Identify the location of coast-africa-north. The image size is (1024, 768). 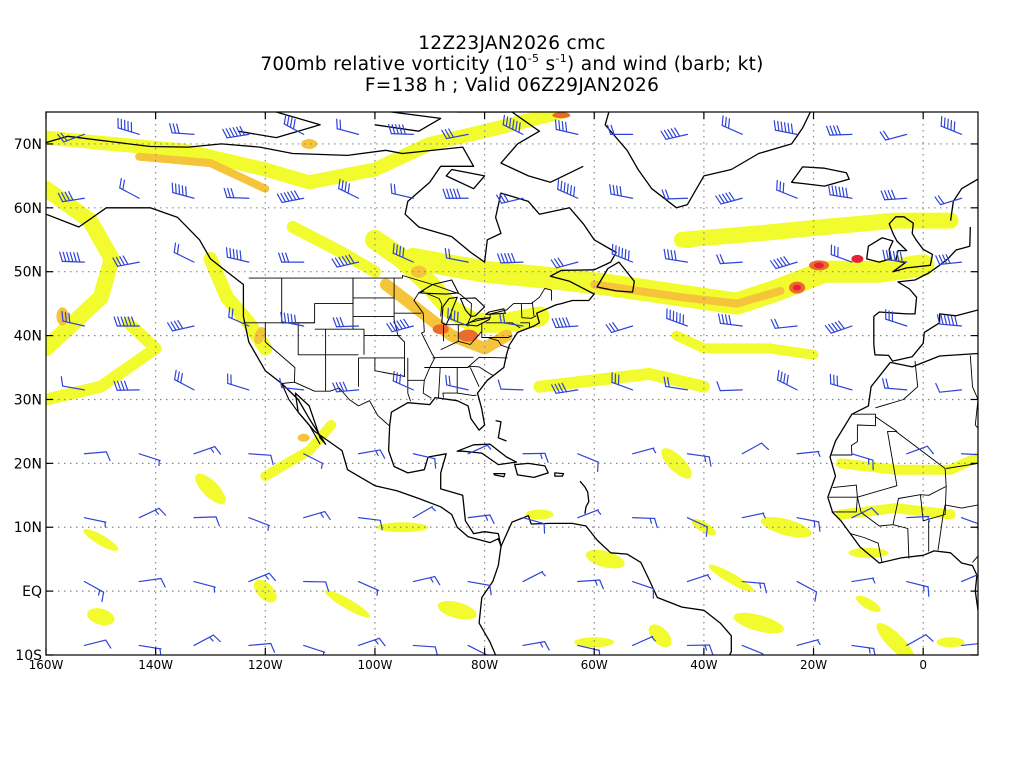
(934, 363).